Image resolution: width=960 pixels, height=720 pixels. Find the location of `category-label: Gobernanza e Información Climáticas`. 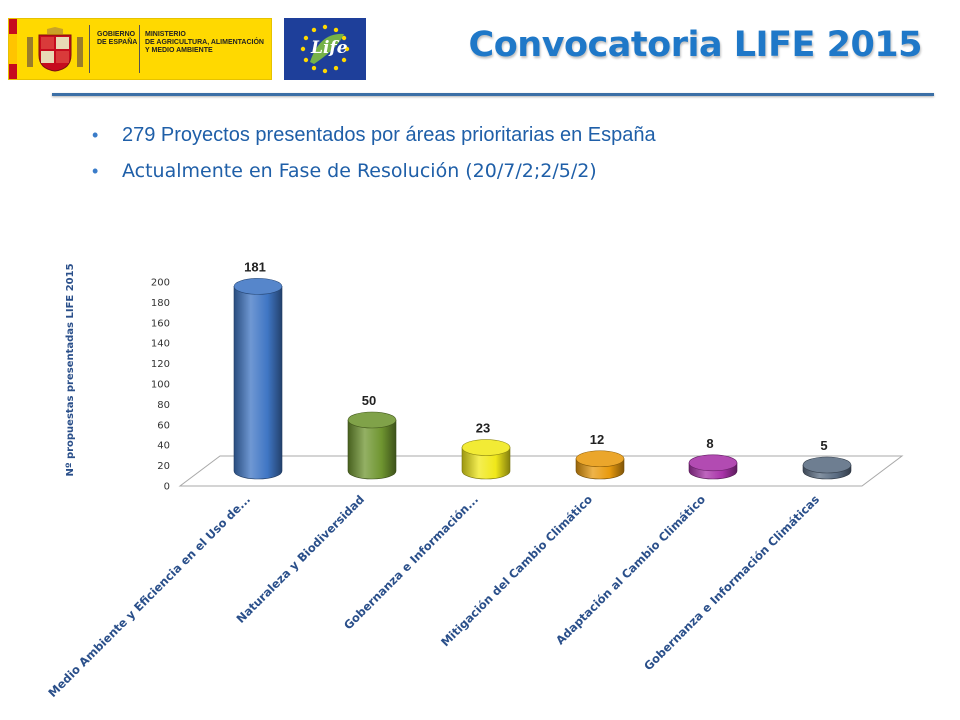

category-label: Gobernanza e Información Climáticas is located at coordinates (731, 582).